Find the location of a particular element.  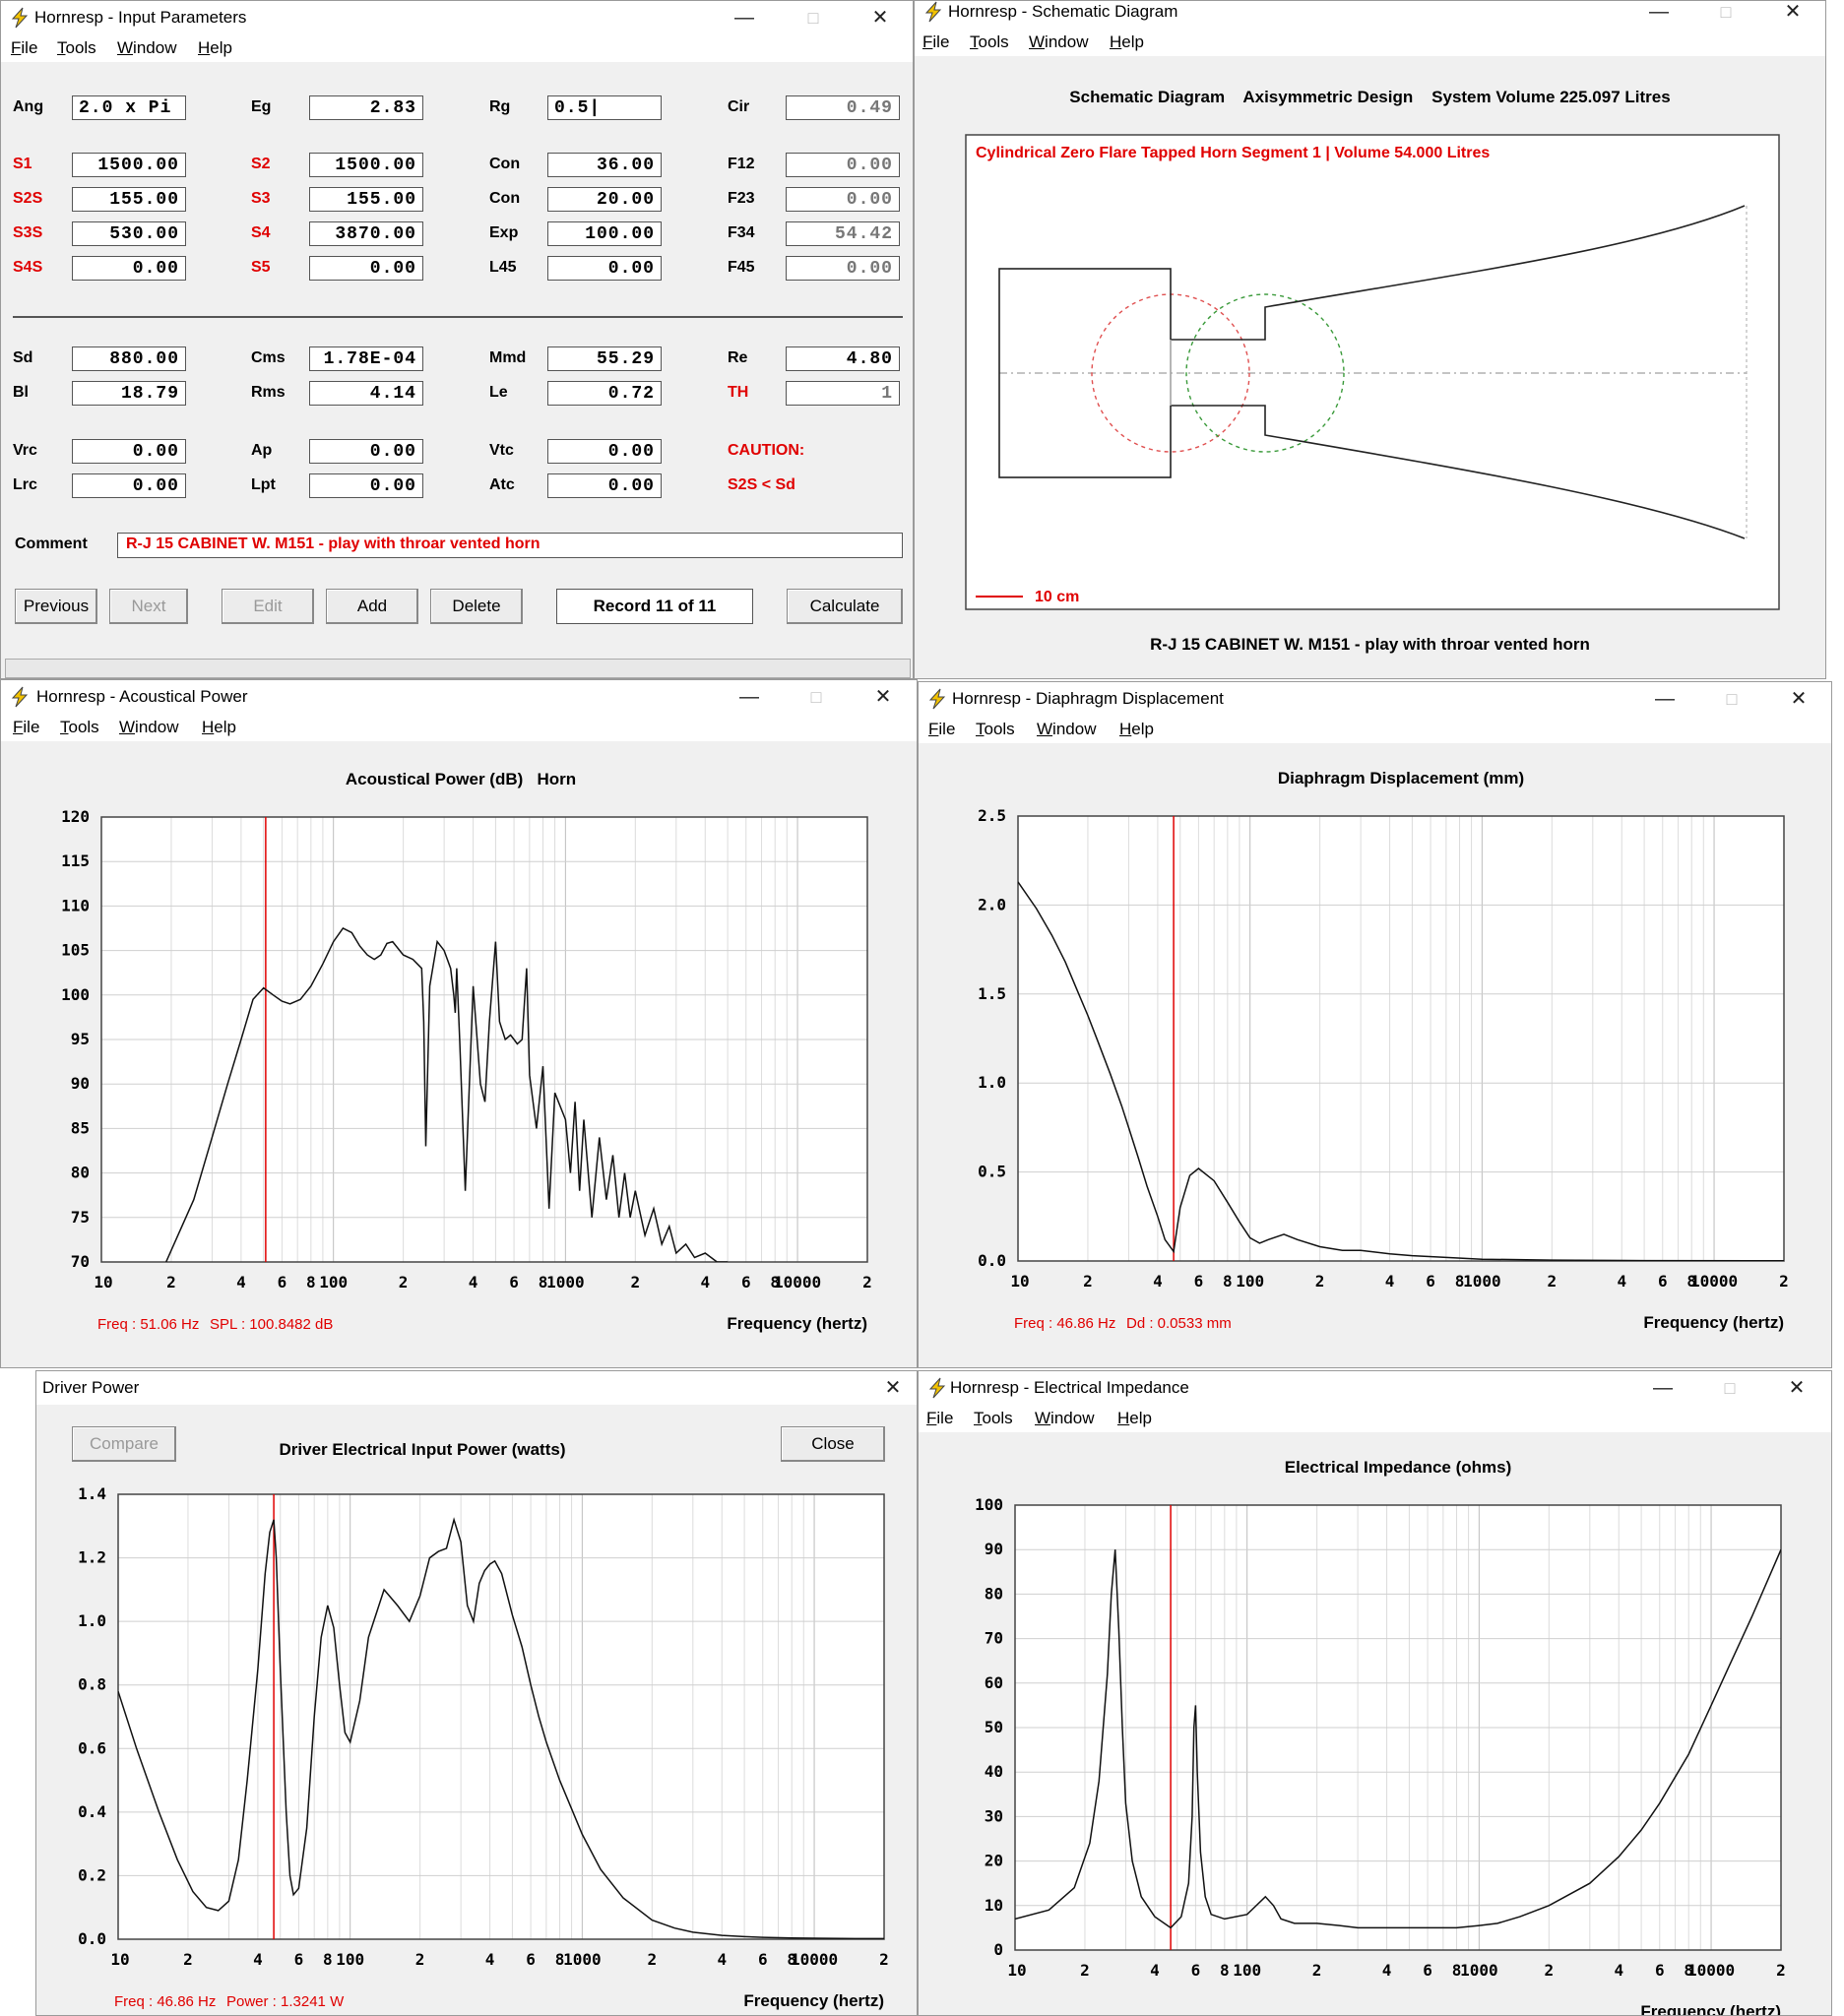

field-s2s-t2: 155.00 is located at coordinates (129, 199).